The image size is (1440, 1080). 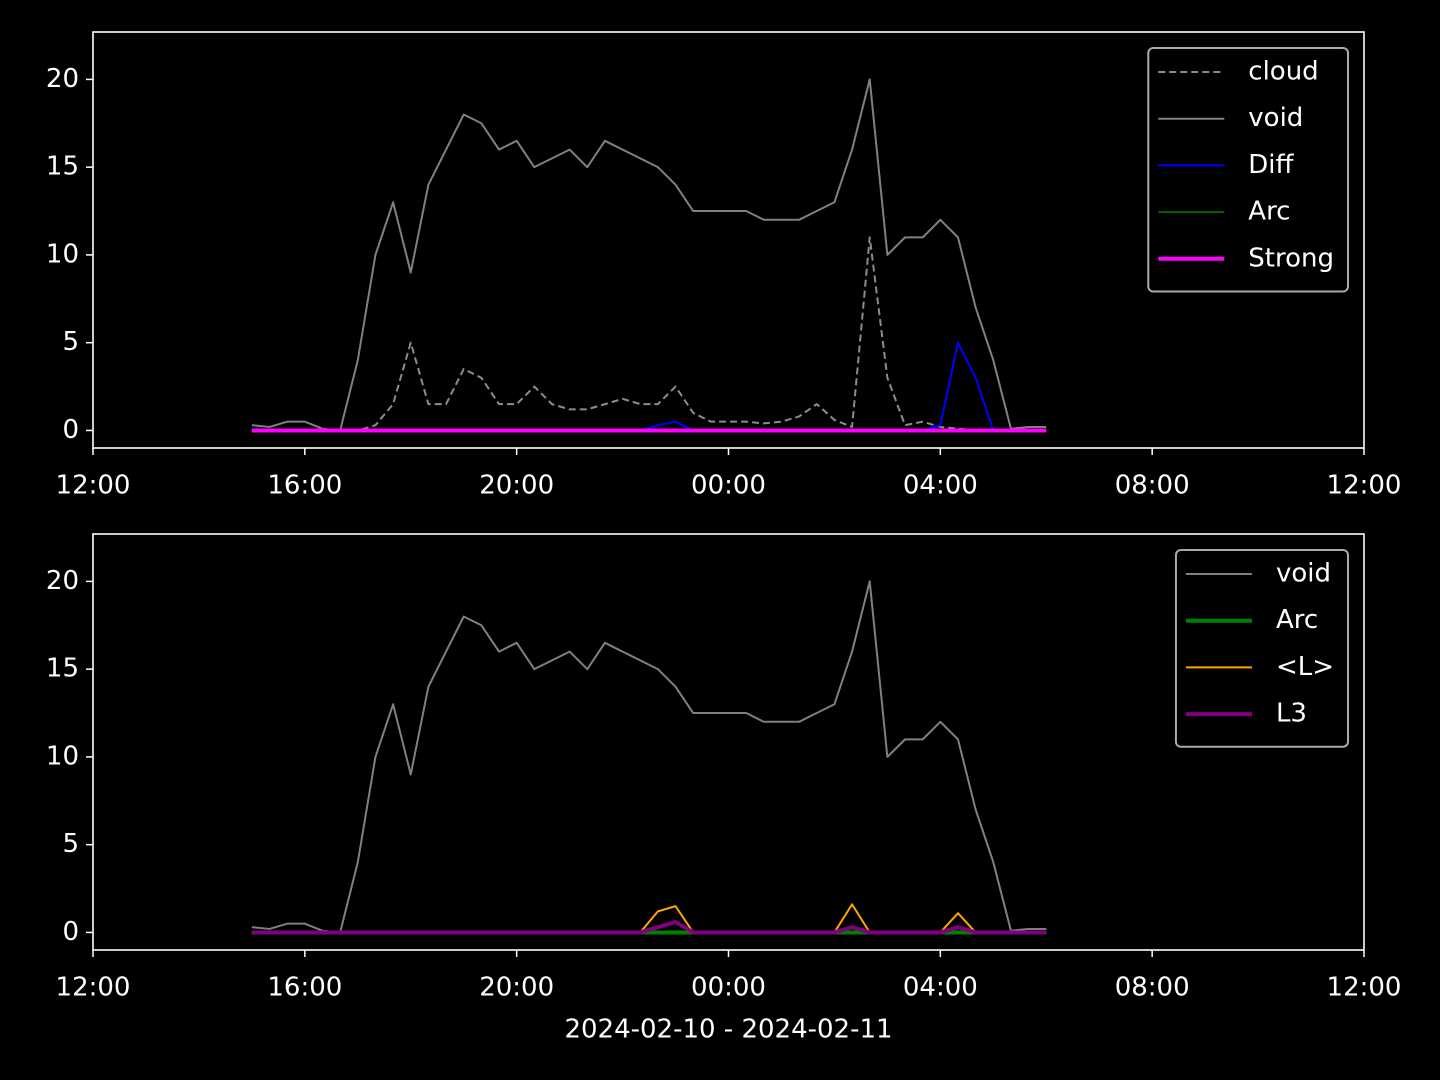 What do you see at coordinates (728, 1030) in the screenshot?
I see `x-axis-label: 2024-02-10 - 2024-02-11` at bounding box center [728, 1030].